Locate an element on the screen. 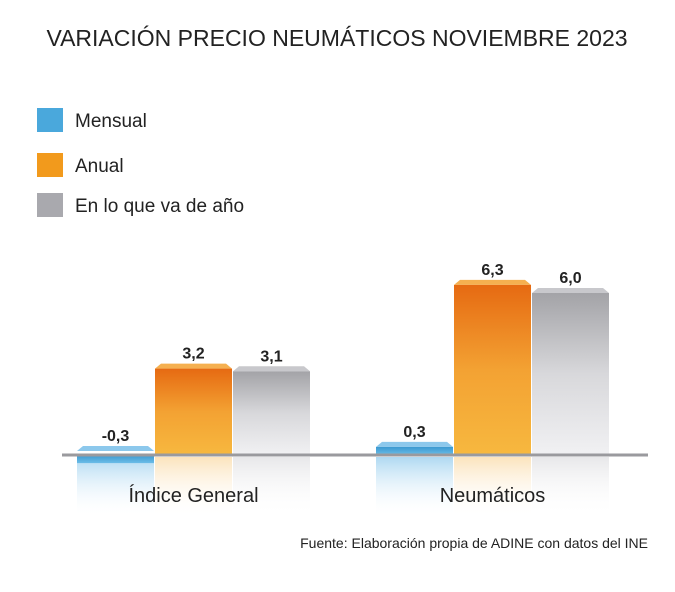 This screenshot has width=675, height=592. legend-label-1: Anual is located at coordinates (99, 166).